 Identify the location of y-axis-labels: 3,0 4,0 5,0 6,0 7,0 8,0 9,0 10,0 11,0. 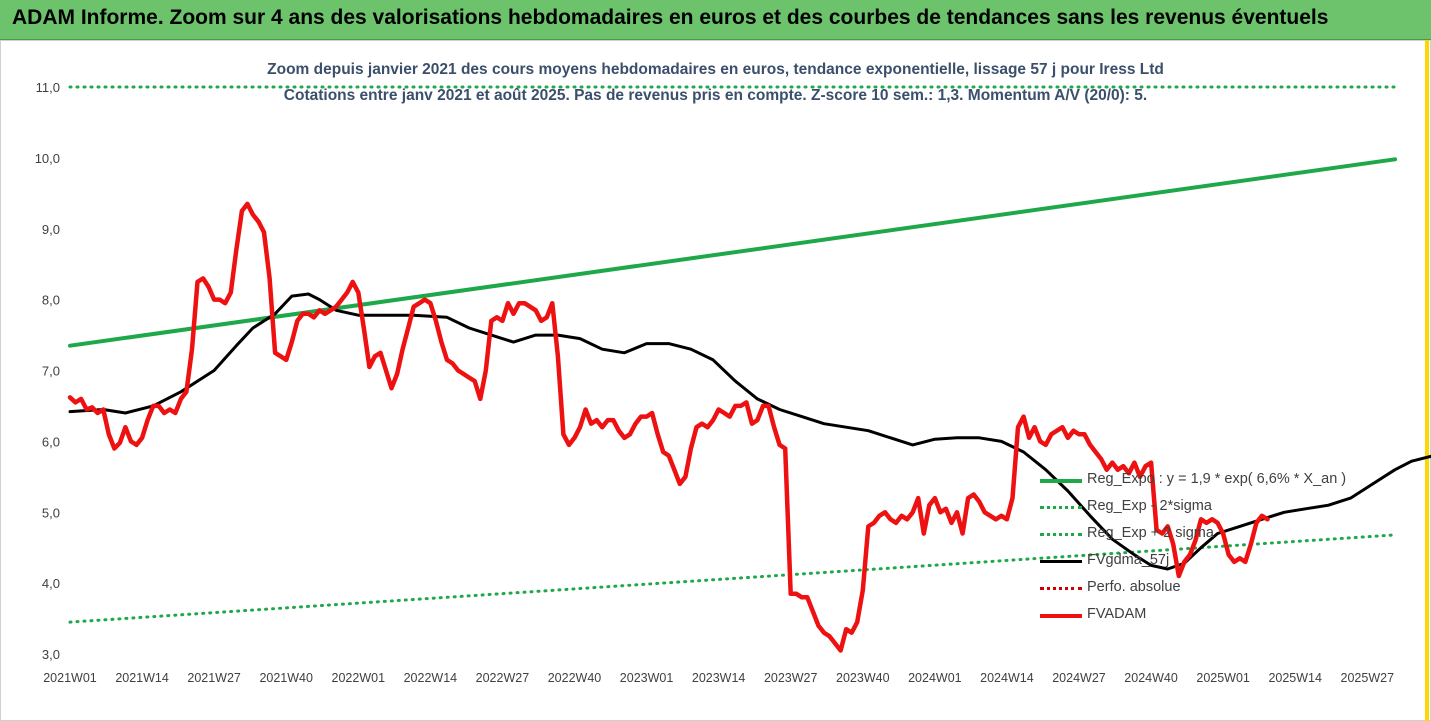
(47, 371).